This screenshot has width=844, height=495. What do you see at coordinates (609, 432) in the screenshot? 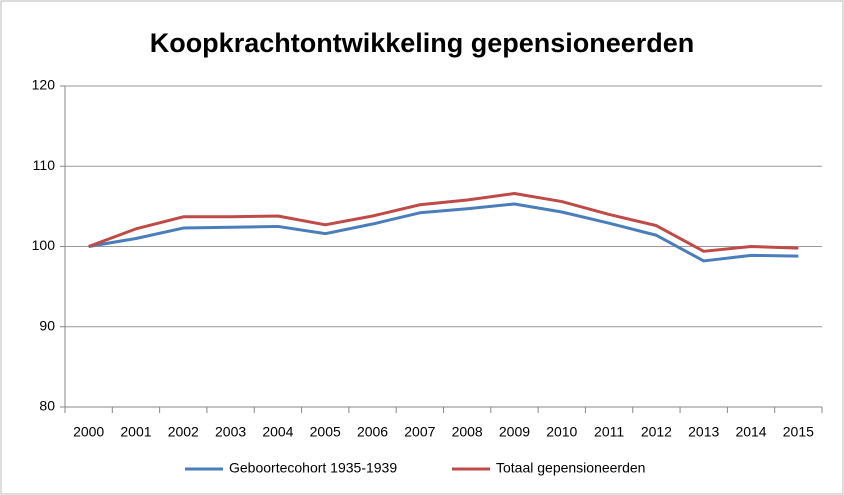
I see `x-tick-label: 2011` at bounding box center [609, 432].